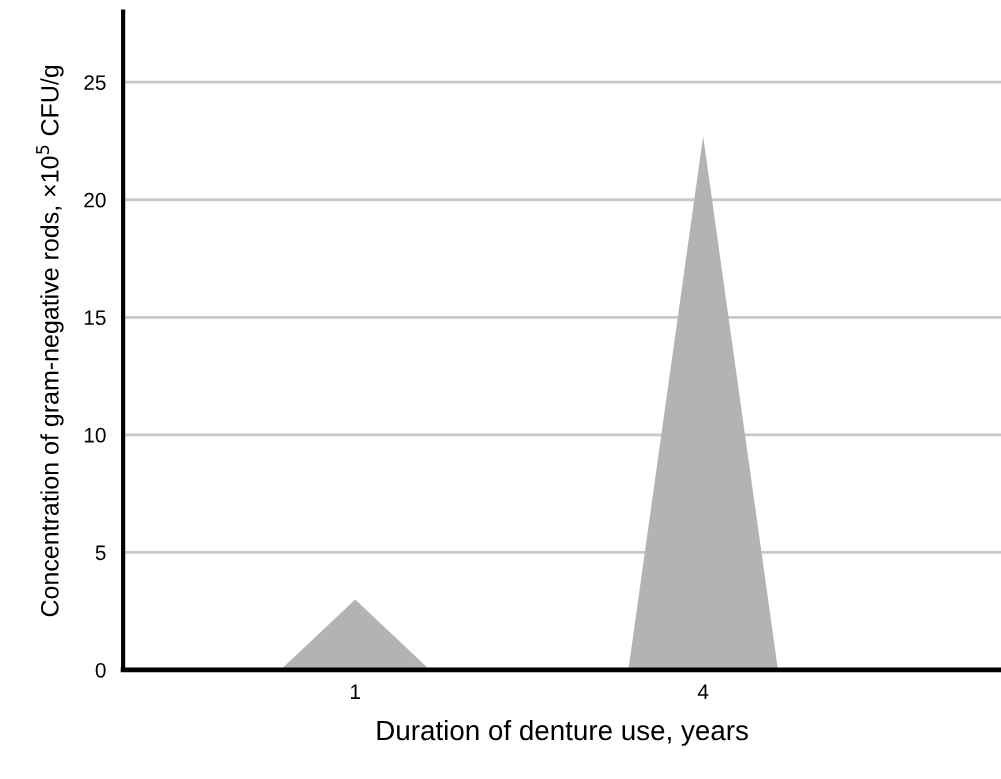 The image size is (1001, 779). I want to click on y-tick-label: 25, so click(95, 82).